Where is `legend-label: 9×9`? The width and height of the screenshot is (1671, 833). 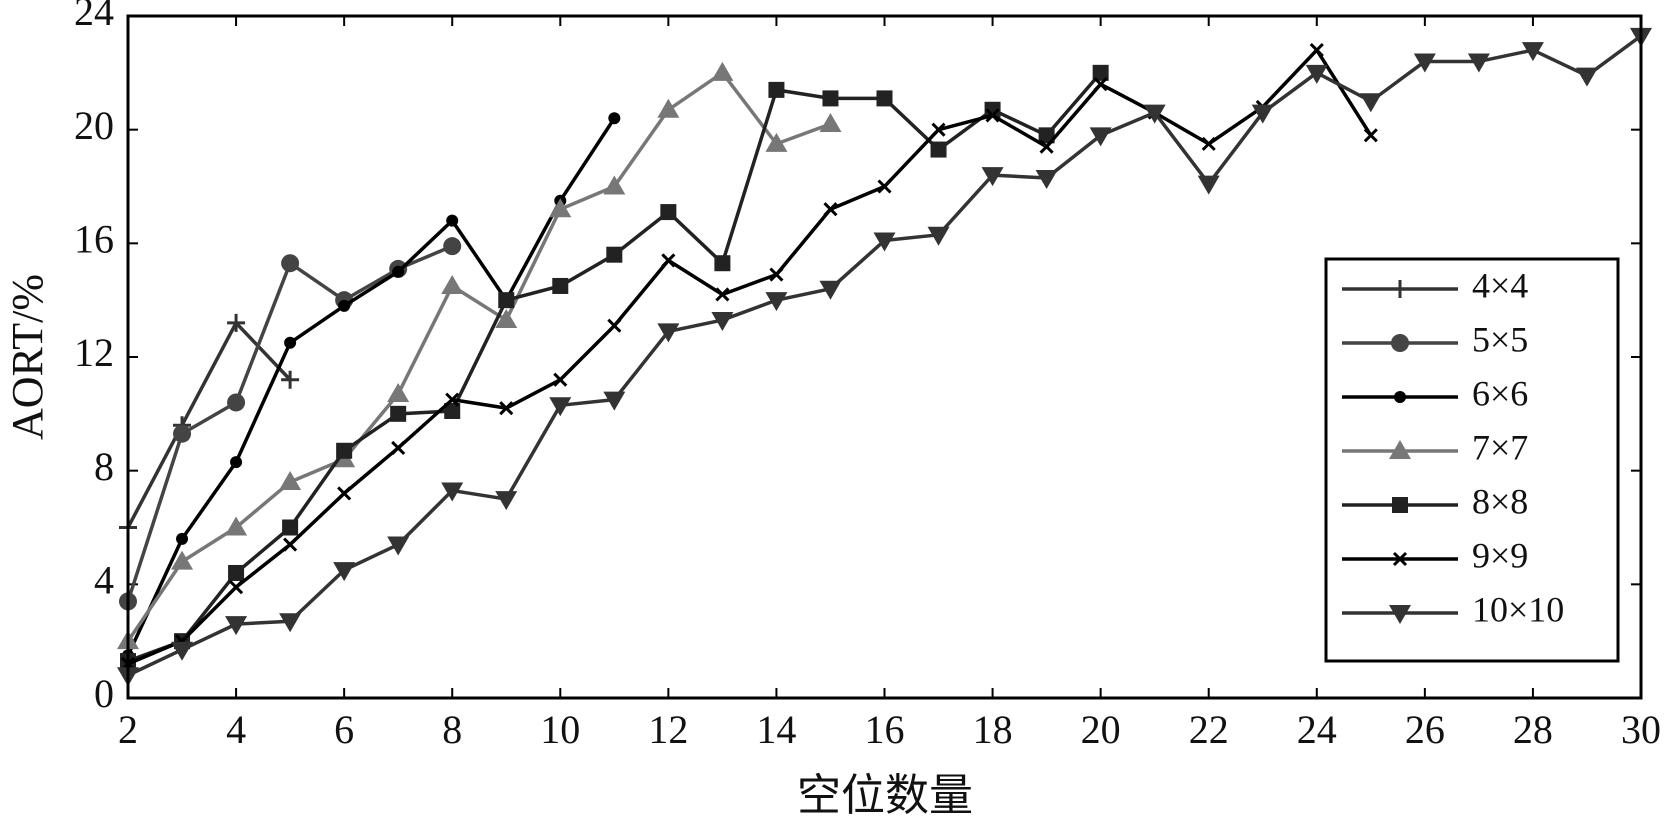 legend-label: 9×9 is located at coordinates (1500, 555).